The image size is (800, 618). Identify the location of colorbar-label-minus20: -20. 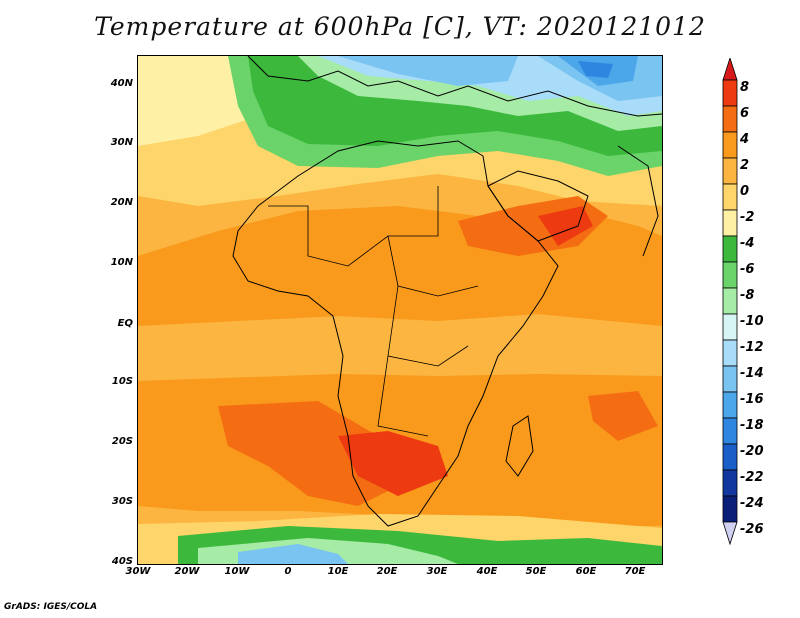
(752, 451).